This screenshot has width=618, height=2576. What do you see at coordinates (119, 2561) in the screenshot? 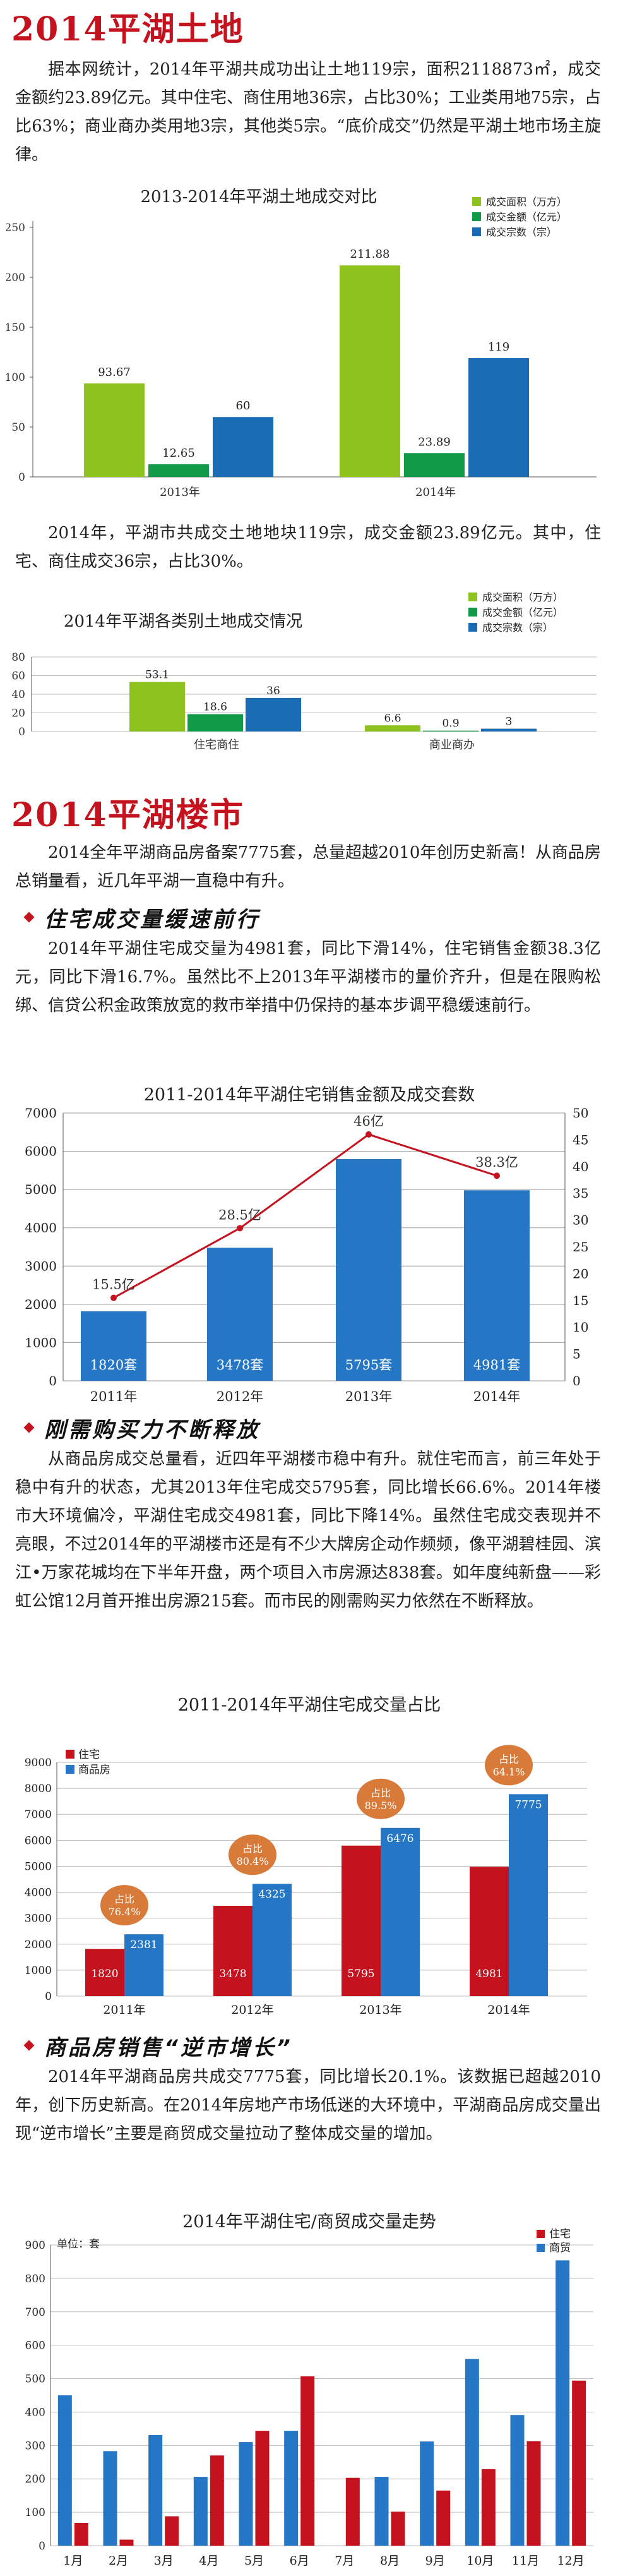
I see `x-tick-label: 2月` at bounding box center [119, 2561].